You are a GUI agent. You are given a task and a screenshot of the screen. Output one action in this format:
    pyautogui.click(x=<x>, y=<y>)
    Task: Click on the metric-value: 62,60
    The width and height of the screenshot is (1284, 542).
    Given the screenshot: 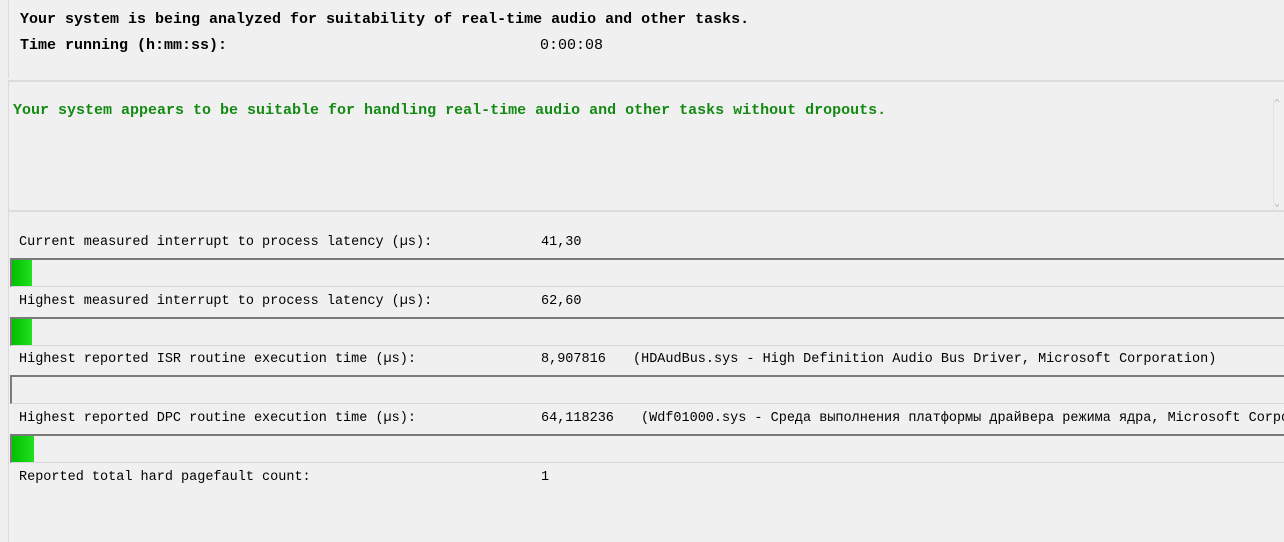 What is the action you would take?
    pyautogui.click(x=561, y=301)
    